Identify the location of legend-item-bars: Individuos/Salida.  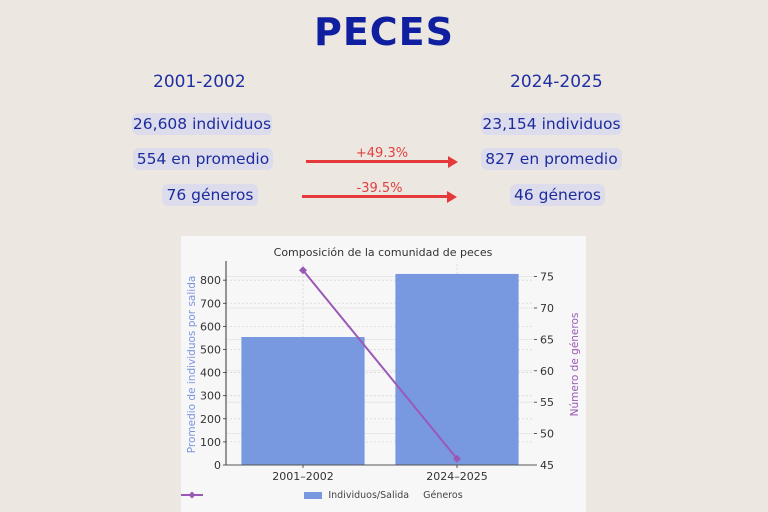
(356, 495).